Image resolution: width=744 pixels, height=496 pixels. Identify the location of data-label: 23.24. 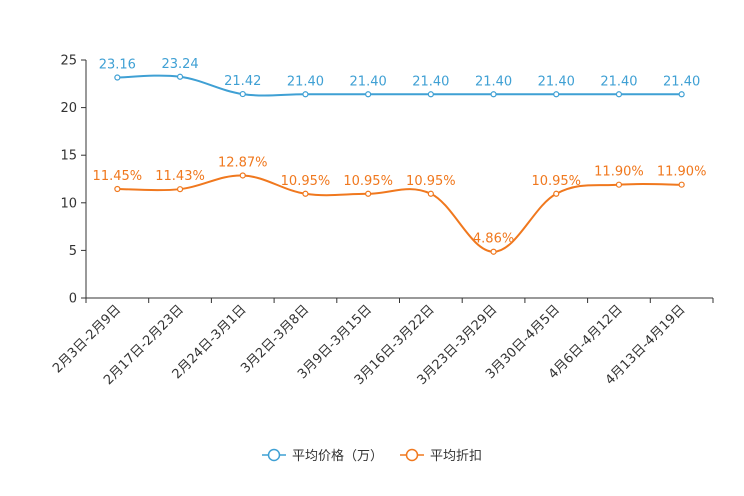
(179, 64).